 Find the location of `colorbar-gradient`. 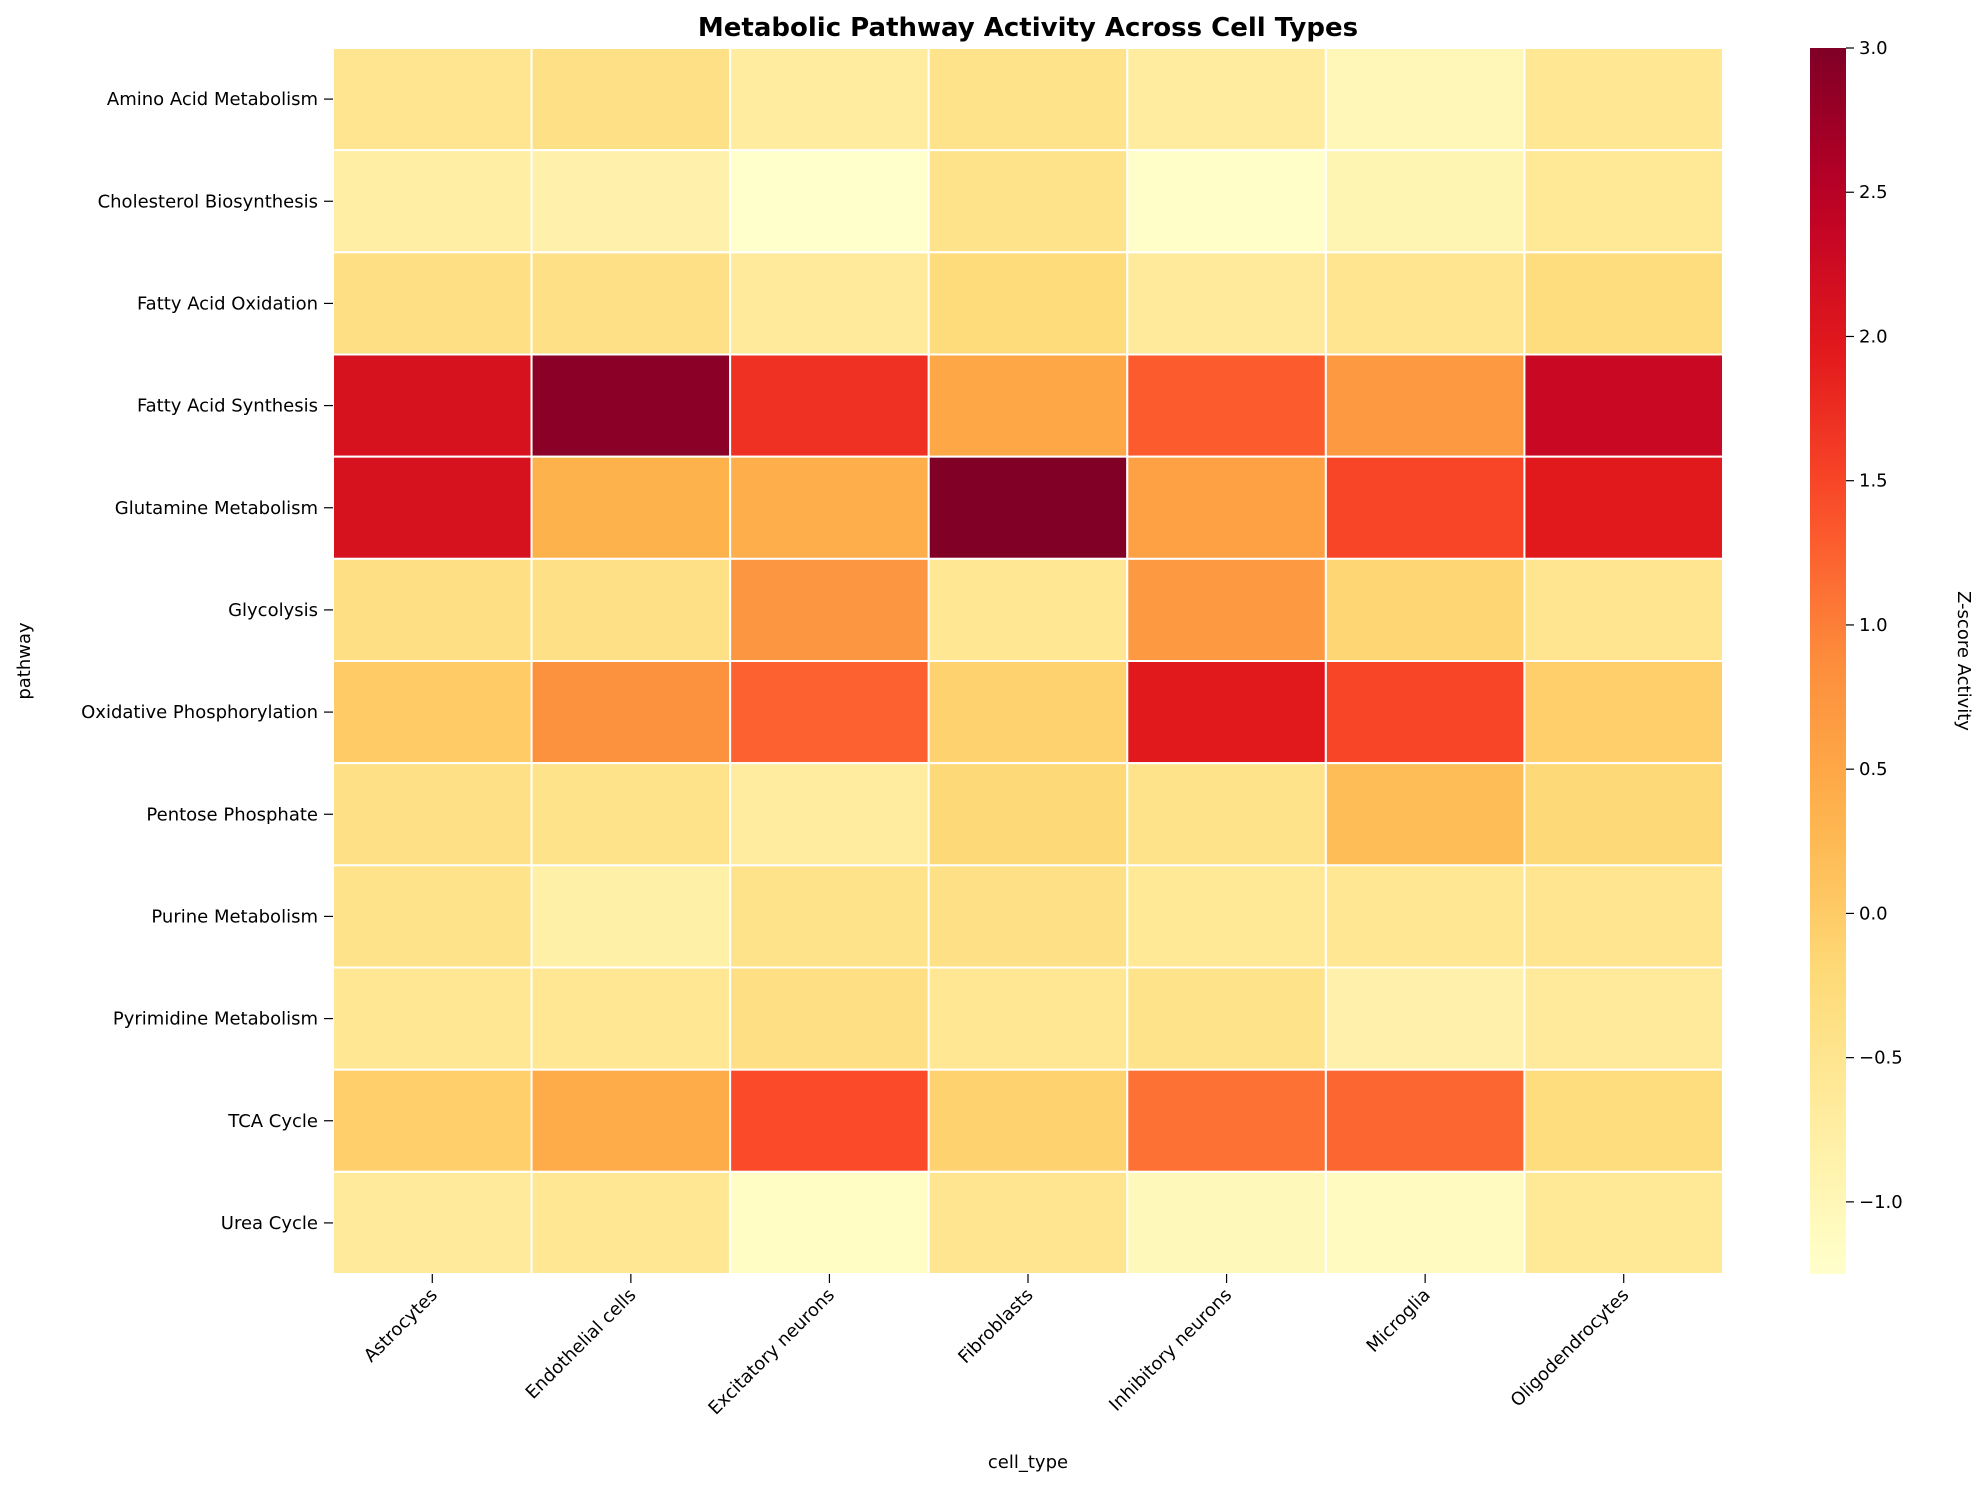

colorbar-gradient is located at coordinates (1828, 661).